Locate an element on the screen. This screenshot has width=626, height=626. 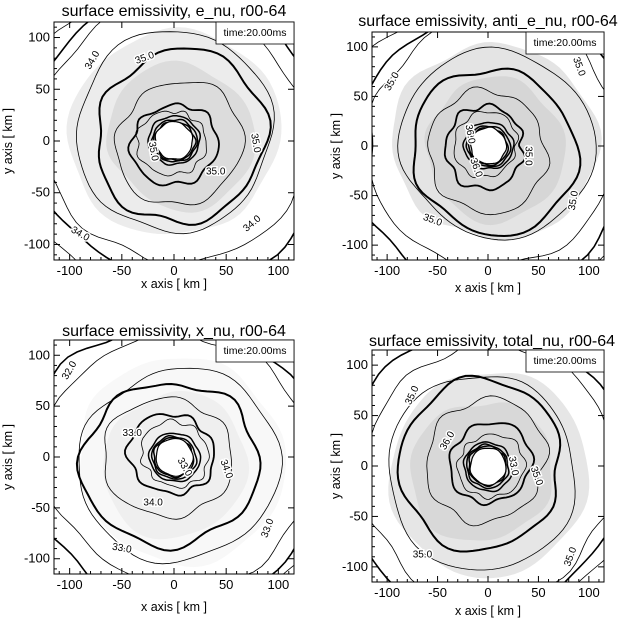
contour-label: 33.0 is located at coordinates (513, 466).